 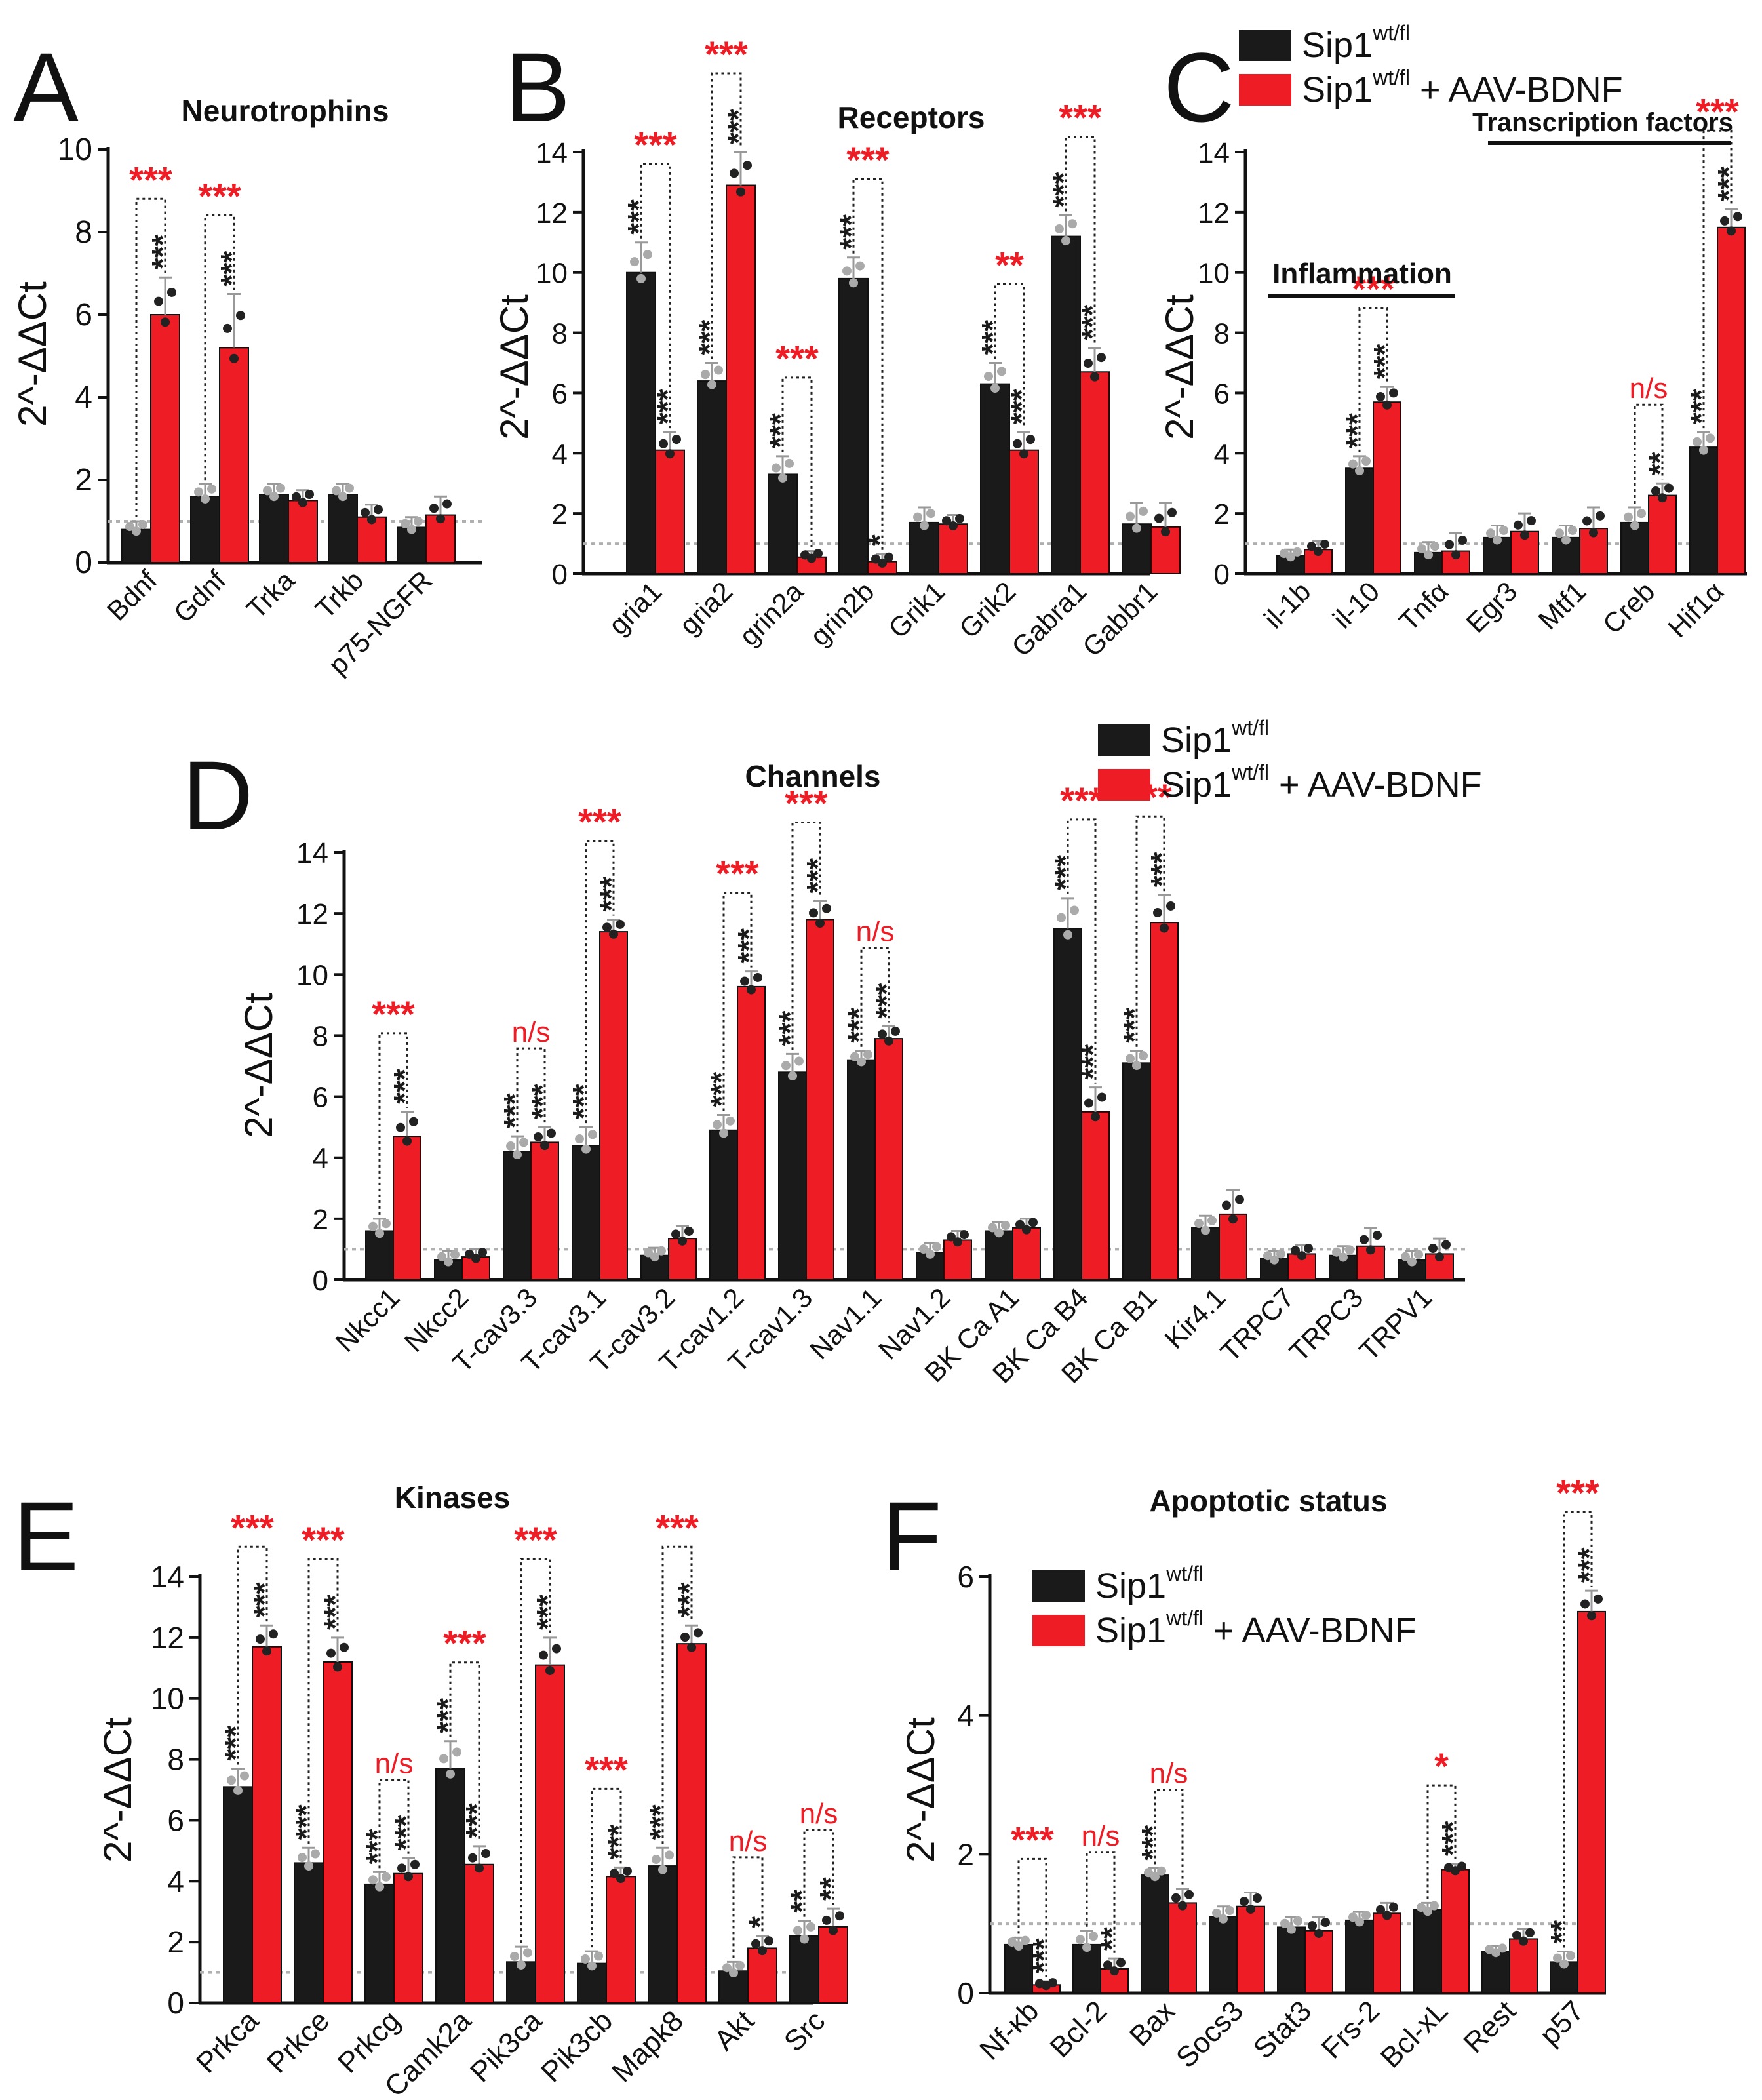 I want to click on x-tick-label: Grik2, so click(x=987, y=610).